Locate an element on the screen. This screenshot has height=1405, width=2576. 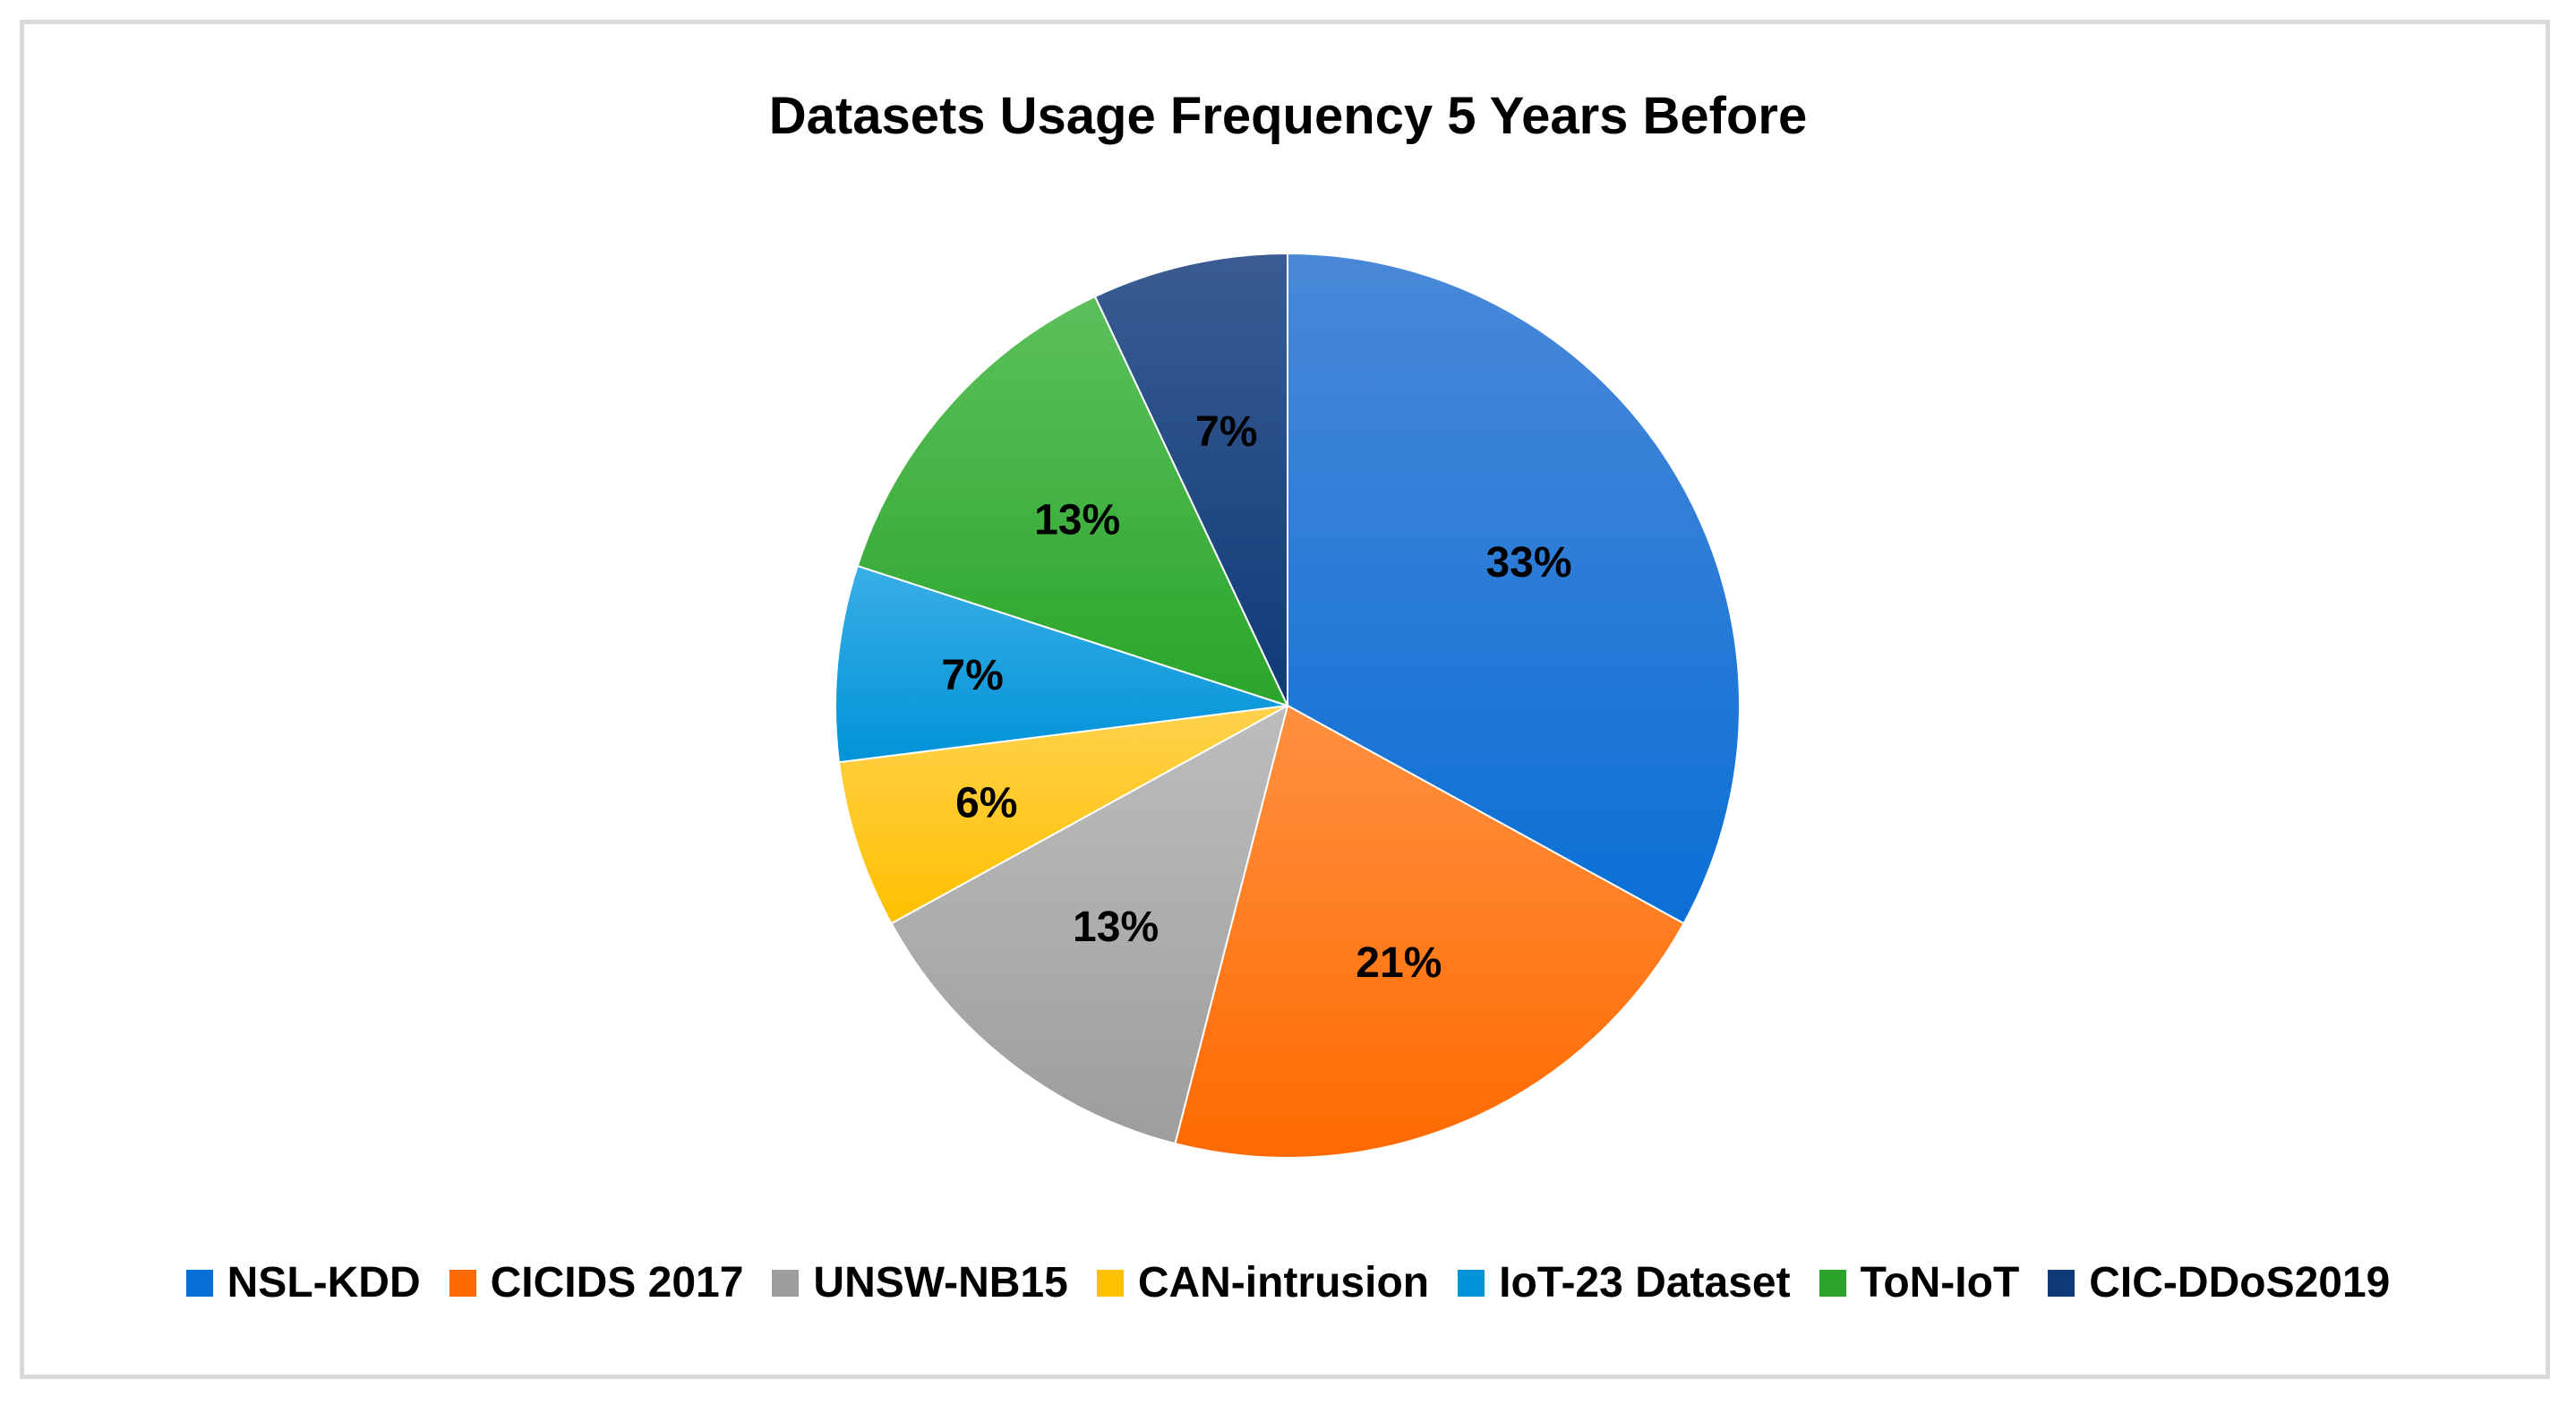
legend-label: NSL-KDD is located at coordinates (324, 1282).